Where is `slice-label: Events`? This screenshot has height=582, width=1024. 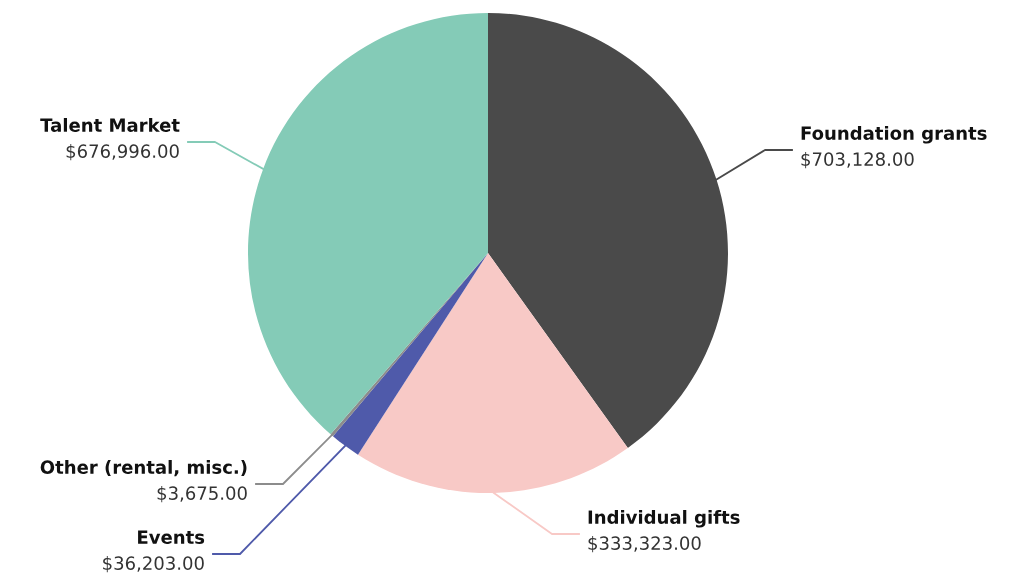
slice-label: Events is located at coordinates (171, 537).